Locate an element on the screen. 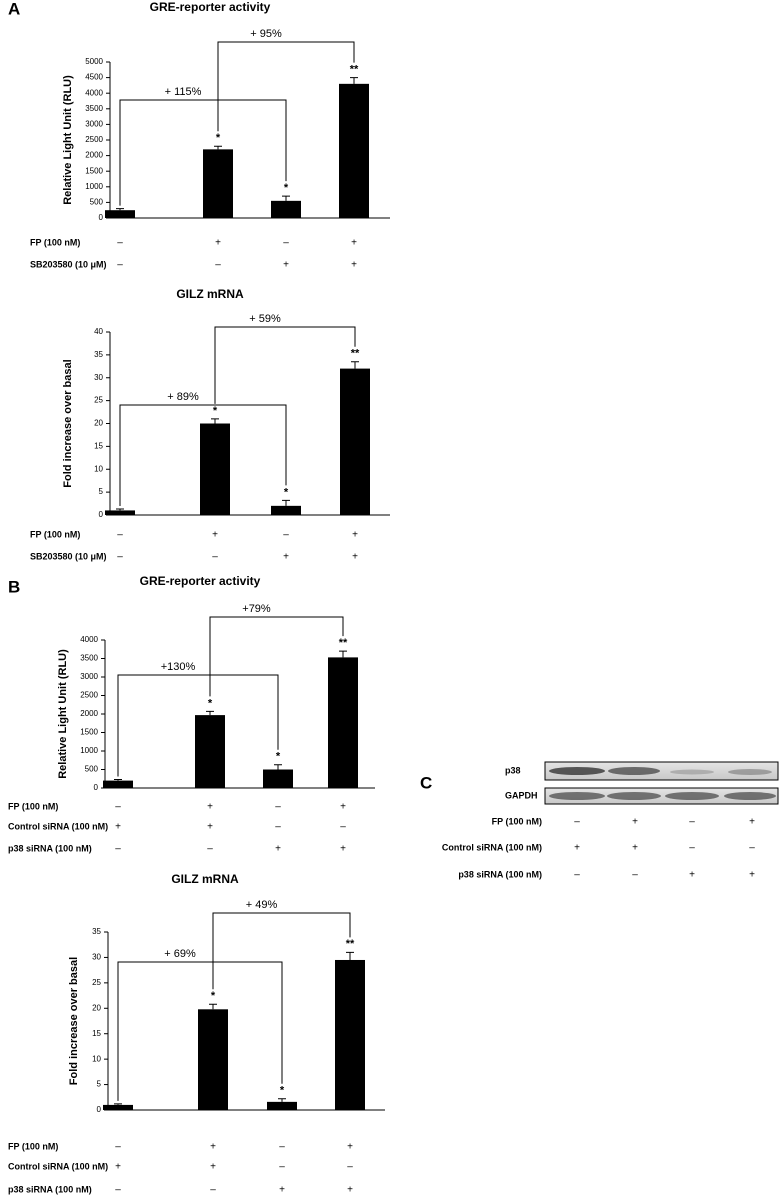 This screenshot has height=1196, width=780. y-tick-label: 500 is located at coordinates (92, 769).